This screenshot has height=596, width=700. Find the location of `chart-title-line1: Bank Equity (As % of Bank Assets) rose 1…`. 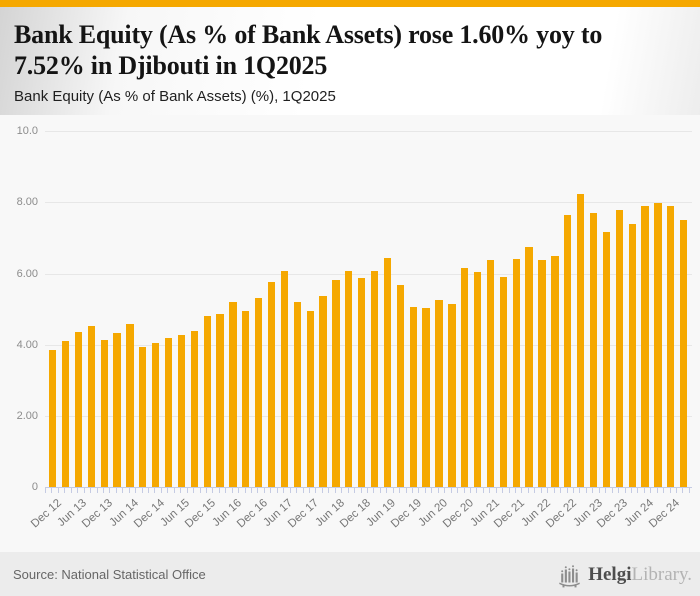

chart-title-line1: Bank Equity (As % of Bank Assets) rose 1… is located at coordinates (308, 34).